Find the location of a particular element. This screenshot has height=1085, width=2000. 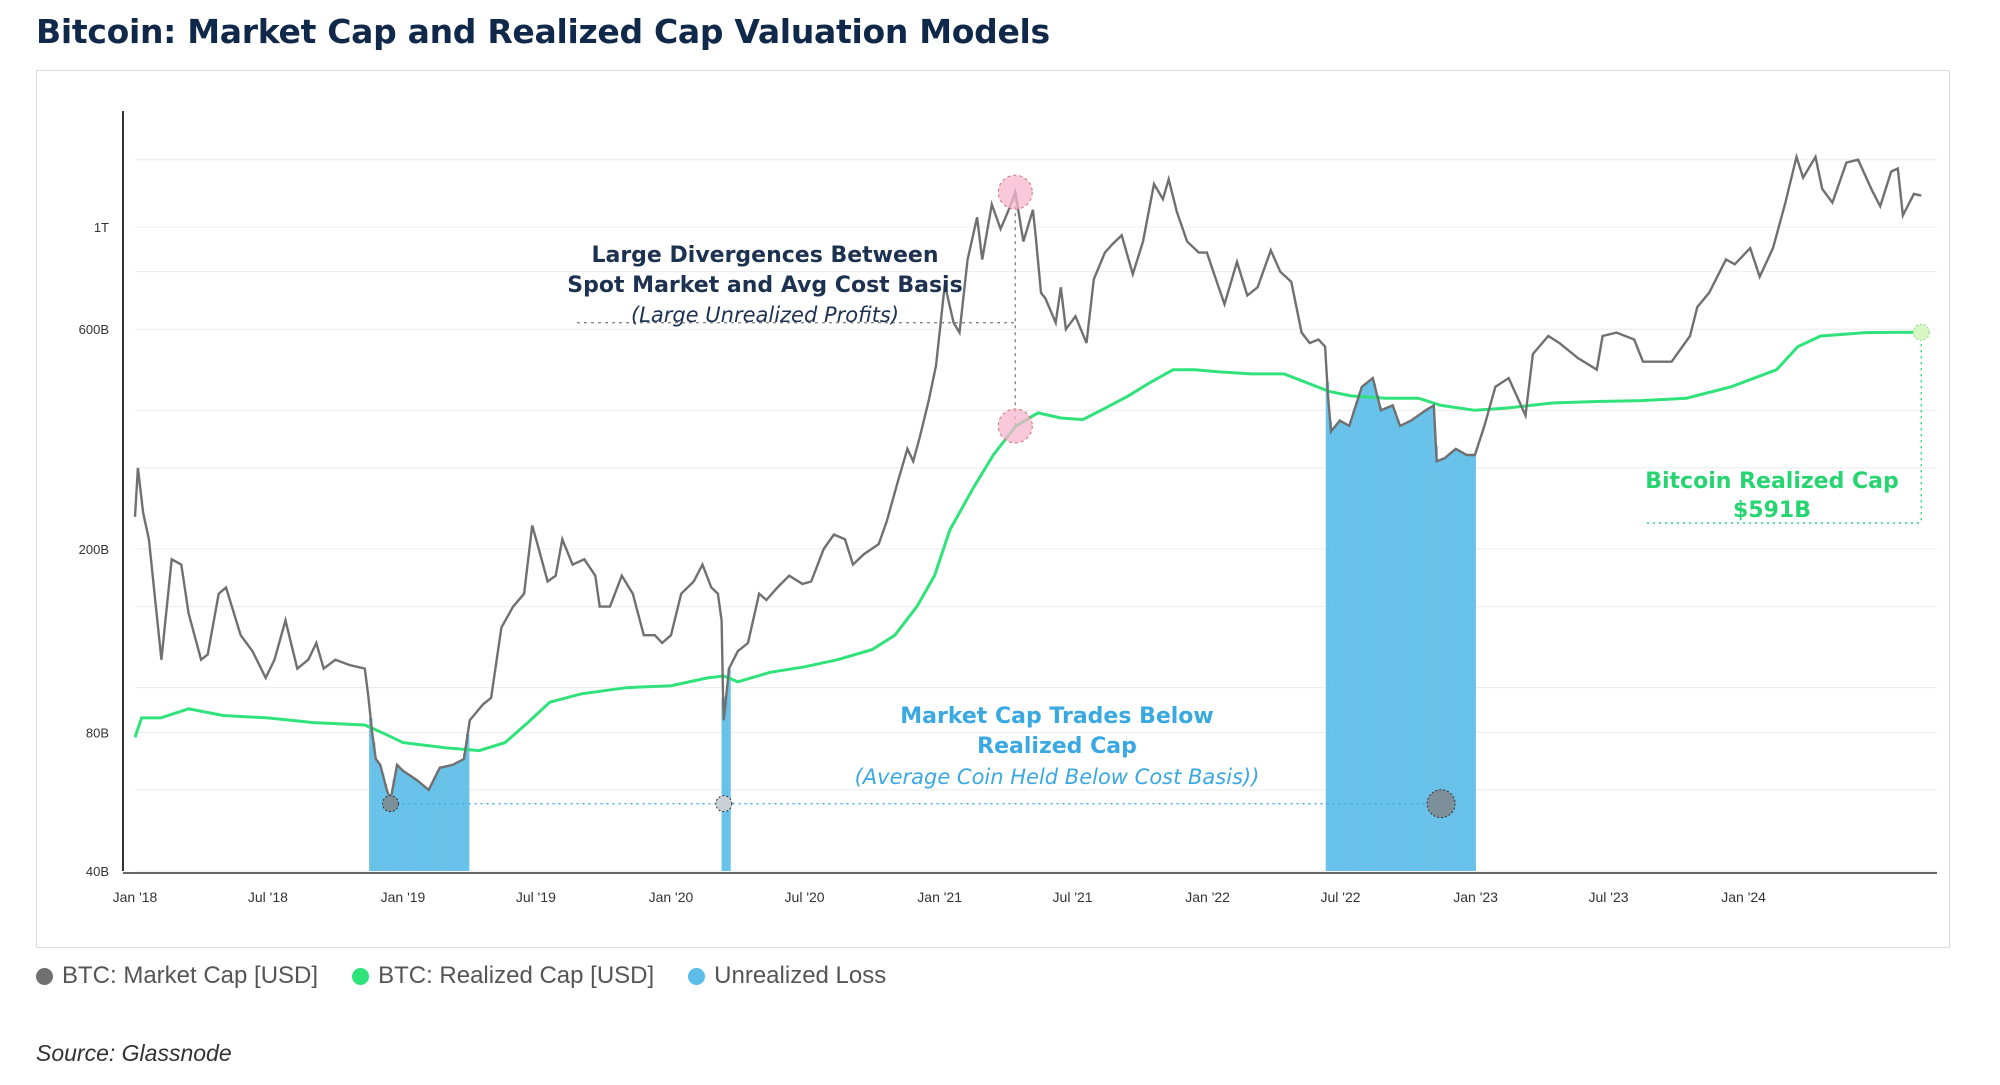

annotation-divergence-line2: Spot Market and Avg Cost Basis is located at coordinates (764, 285).